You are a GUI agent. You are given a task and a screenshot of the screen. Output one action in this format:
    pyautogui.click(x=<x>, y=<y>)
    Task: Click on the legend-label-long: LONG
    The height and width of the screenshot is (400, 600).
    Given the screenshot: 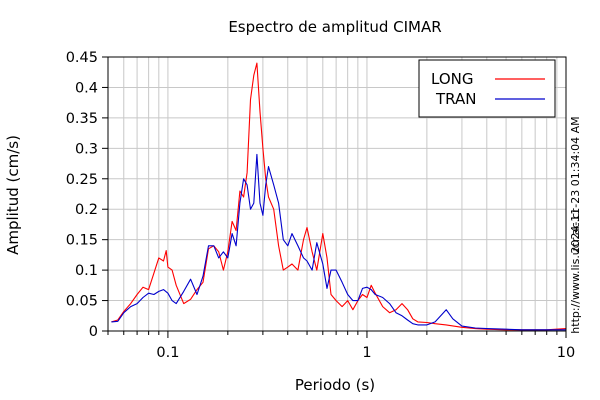 What is the action you would take?
    pyautogui.click(x=452, y=79)
    